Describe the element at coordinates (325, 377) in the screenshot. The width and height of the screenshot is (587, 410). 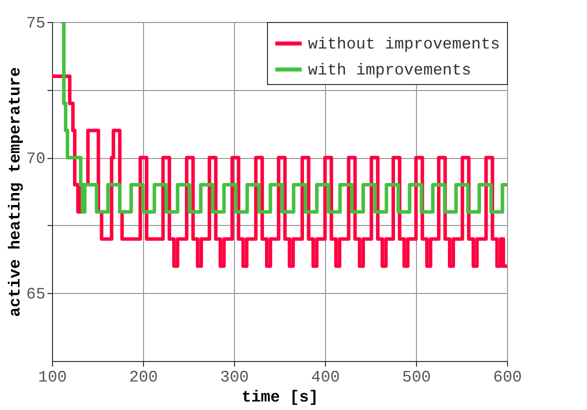
I see `x-tick-label: 400` at that location.